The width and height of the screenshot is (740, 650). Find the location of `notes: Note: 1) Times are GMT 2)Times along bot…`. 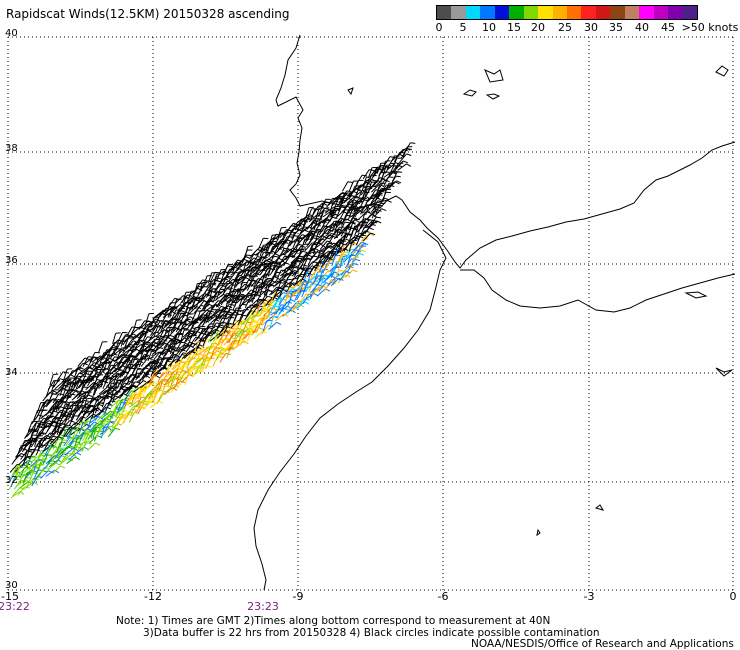

notes: Note: 1) Times are GMT 2)Times along bot… is located at coordinates (358, 627).